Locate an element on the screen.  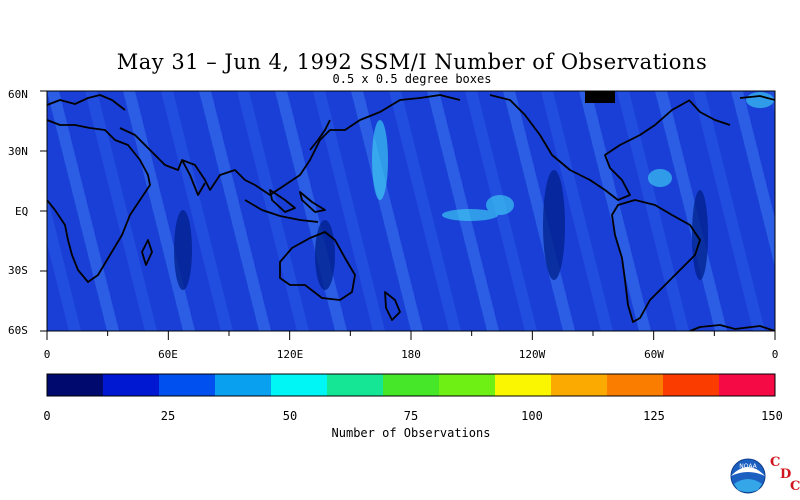
lon-label-120e: 120E is located at coordinates (290, 354).